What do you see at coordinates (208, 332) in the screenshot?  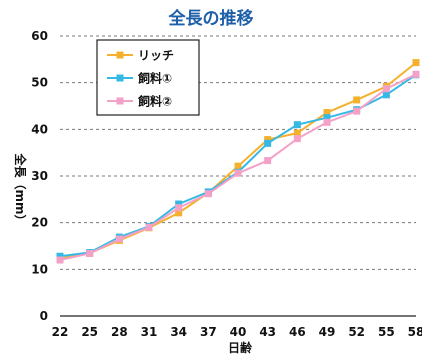 I see `x-tick-label: 37` at bounding box center [208, 332].